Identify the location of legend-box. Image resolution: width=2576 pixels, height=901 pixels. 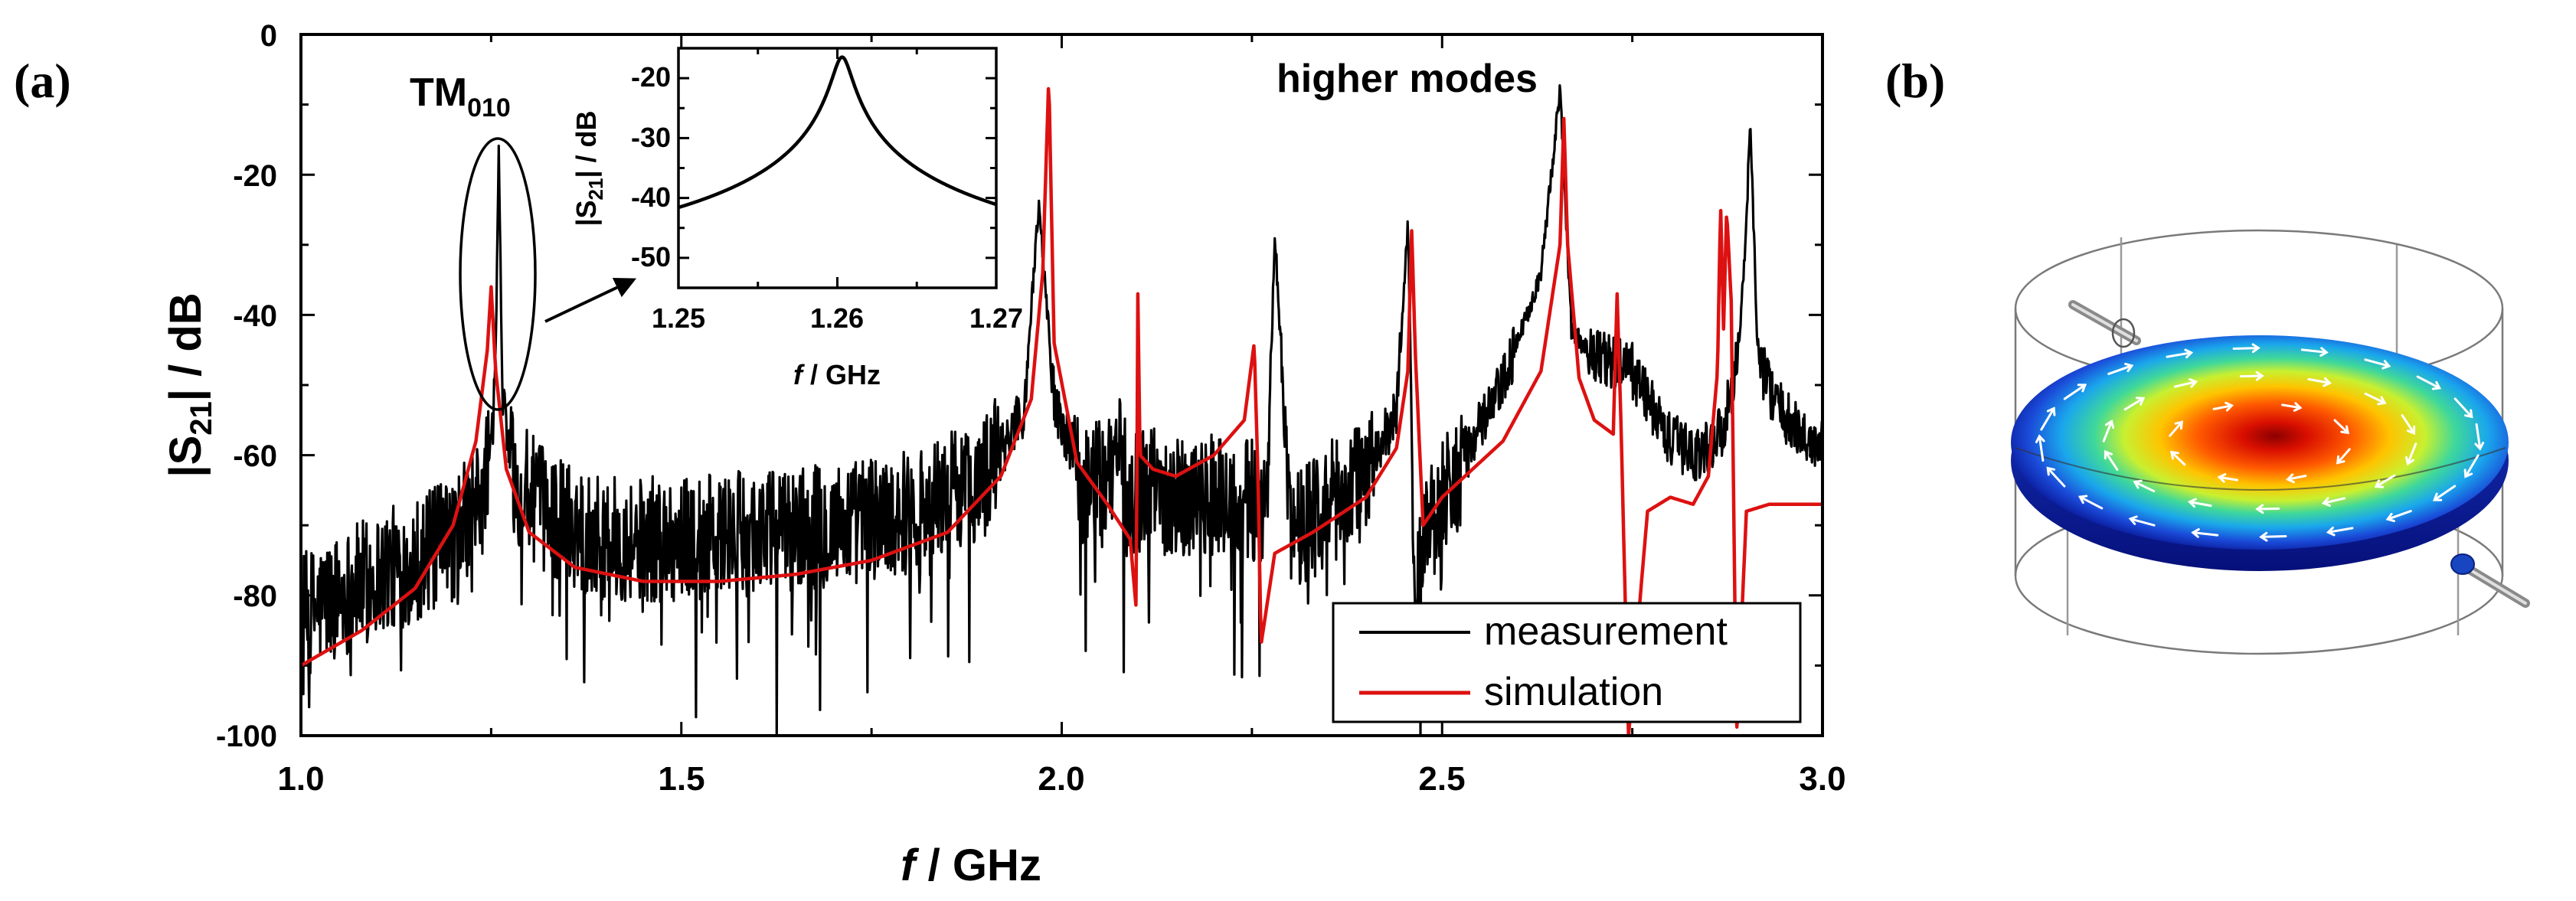
(1567, 662).